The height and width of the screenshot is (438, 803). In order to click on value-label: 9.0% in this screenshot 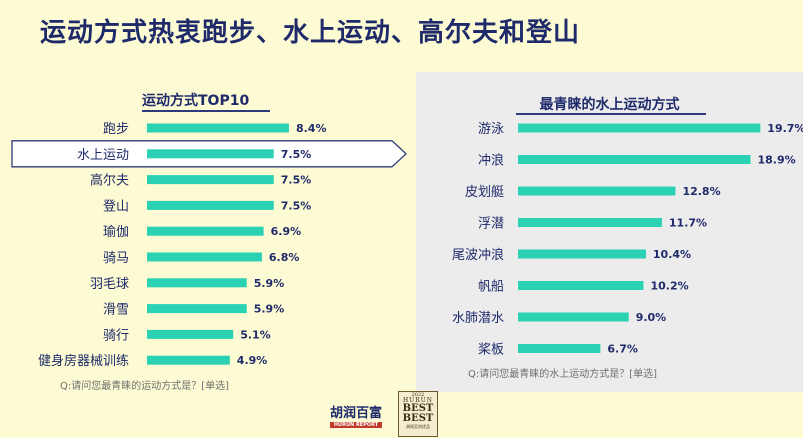, I will do `click(651, 317)`.